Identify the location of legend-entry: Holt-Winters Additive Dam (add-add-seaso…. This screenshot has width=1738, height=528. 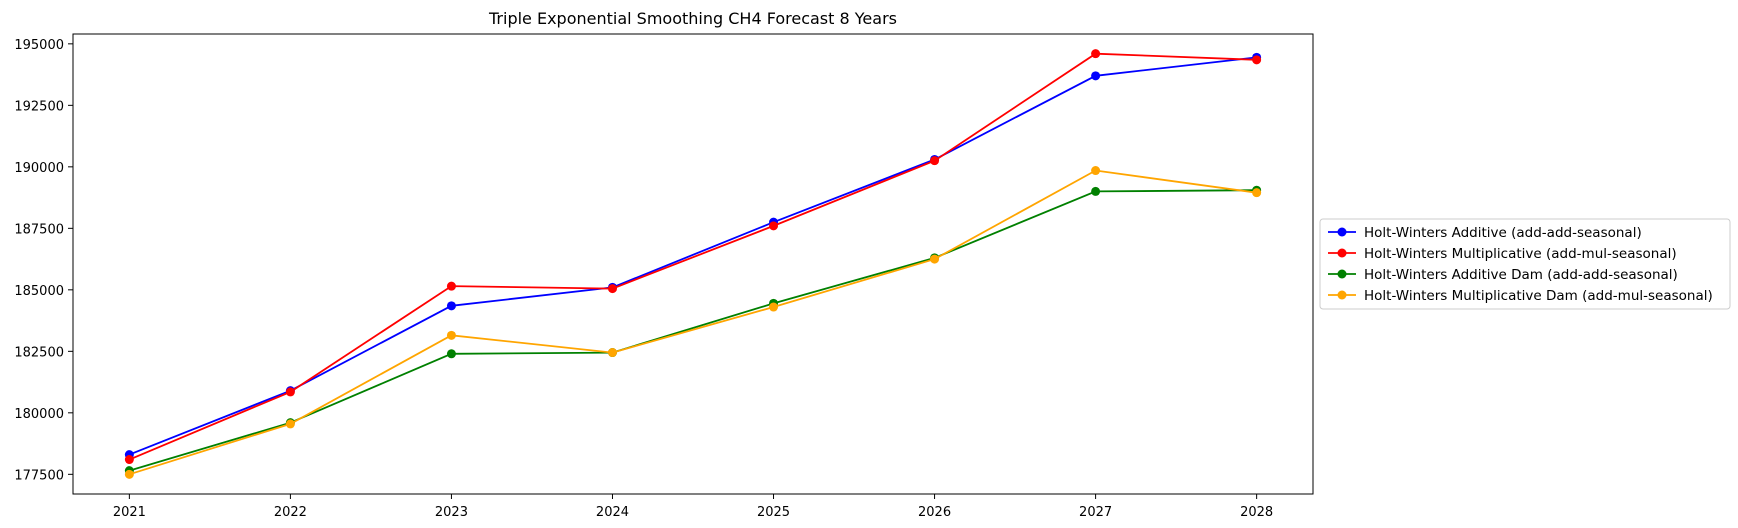
(1503, 275).